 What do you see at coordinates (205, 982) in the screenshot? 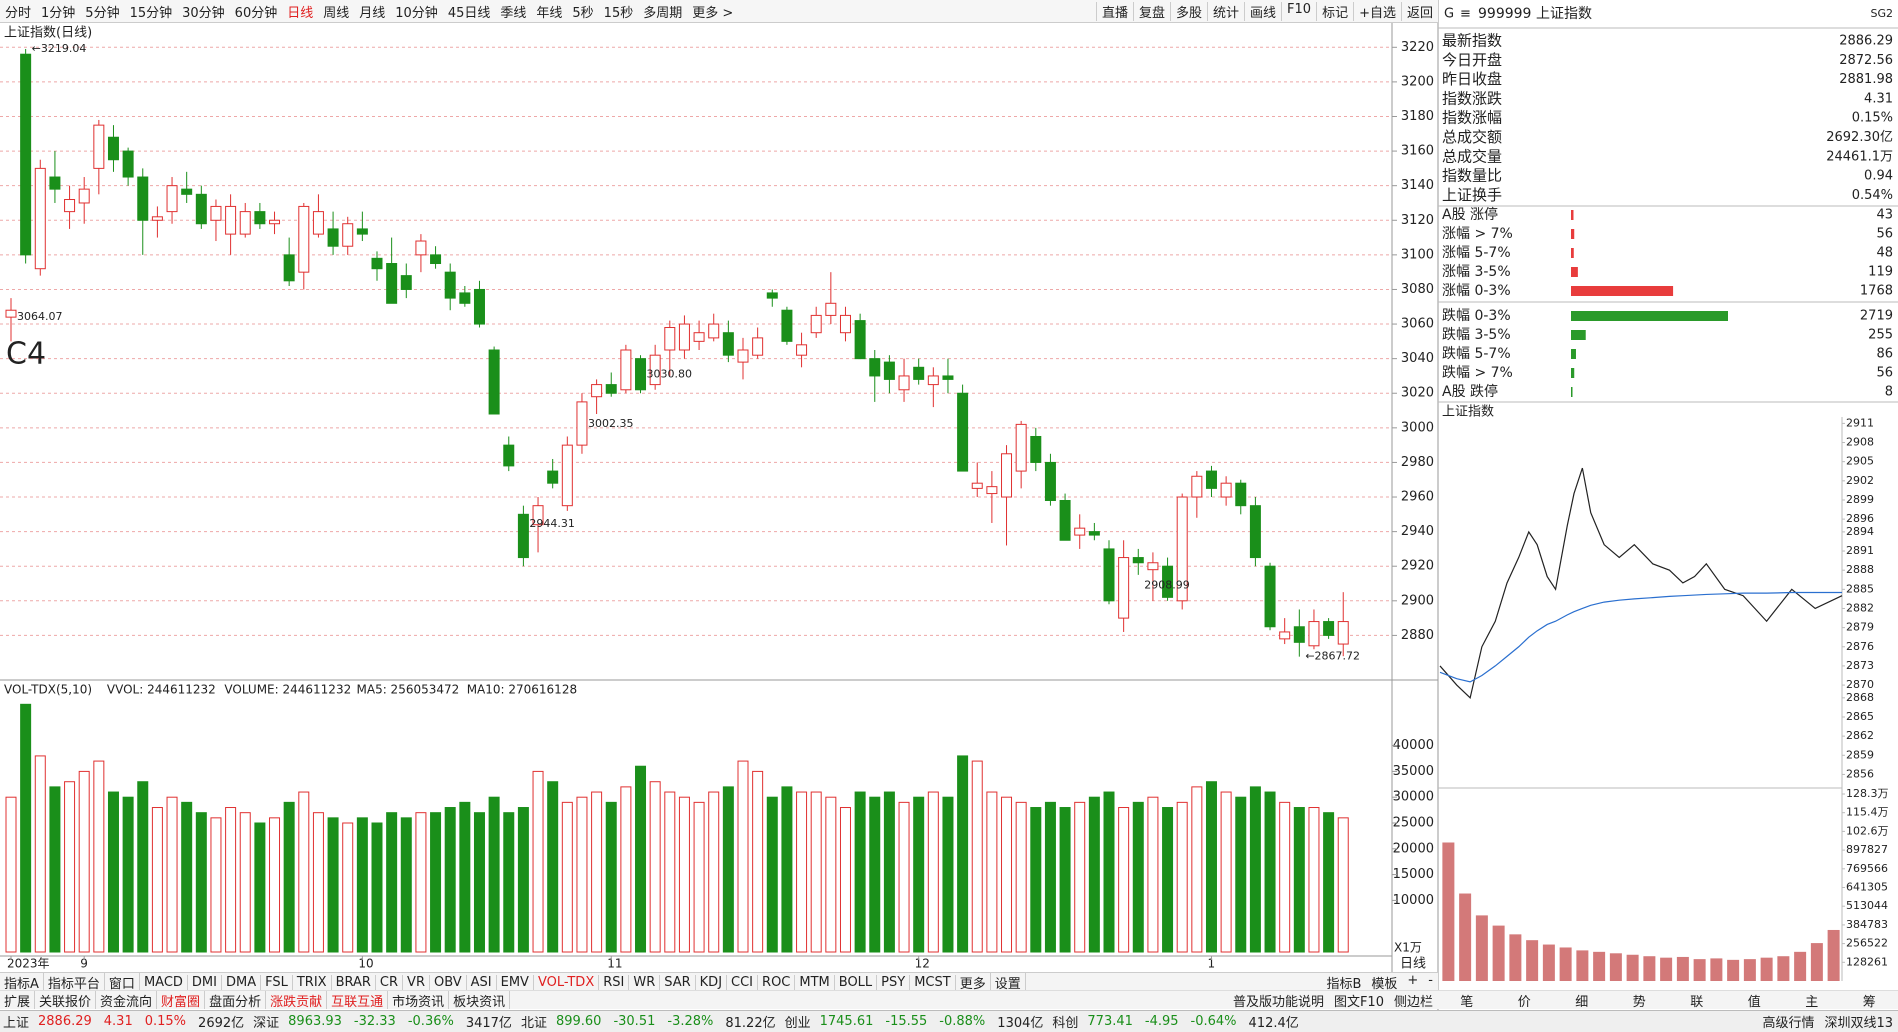
I see `indicator-tab: DMI` at bounding box center [205, 982].